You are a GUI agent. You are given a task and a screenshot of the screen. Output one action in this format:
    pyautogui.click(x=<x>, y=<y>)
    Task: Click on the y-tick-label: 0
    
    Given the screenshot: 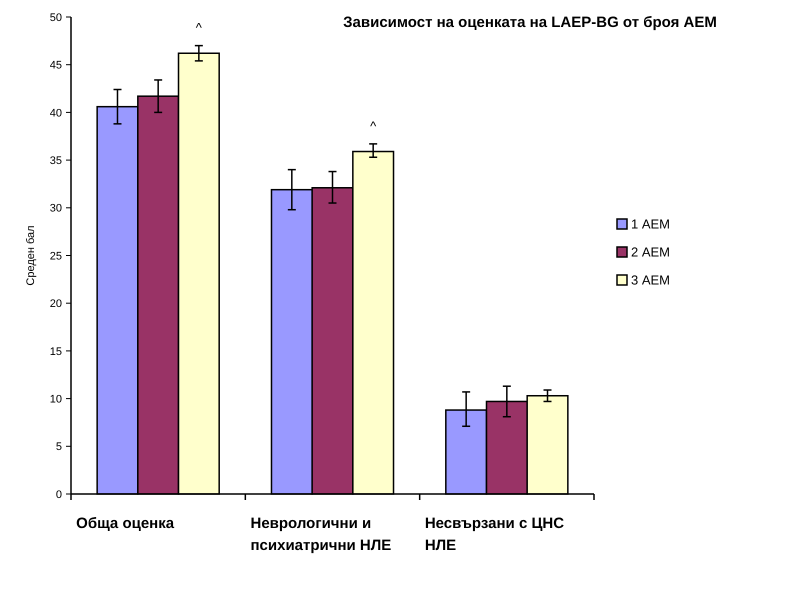 What is the action you would take?
    pyautogui.click(x=59, y=494)
    